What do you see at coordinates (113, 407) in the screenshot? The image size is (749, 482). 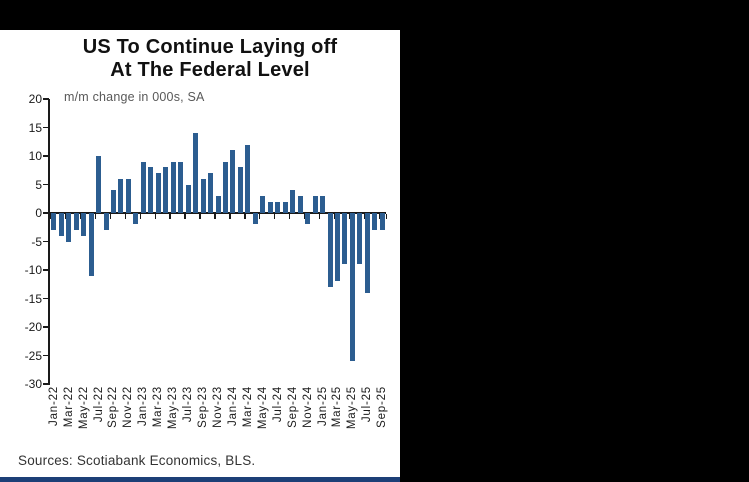 I see `x-axis-label: Sep-22` at bounding box center [113, 407].